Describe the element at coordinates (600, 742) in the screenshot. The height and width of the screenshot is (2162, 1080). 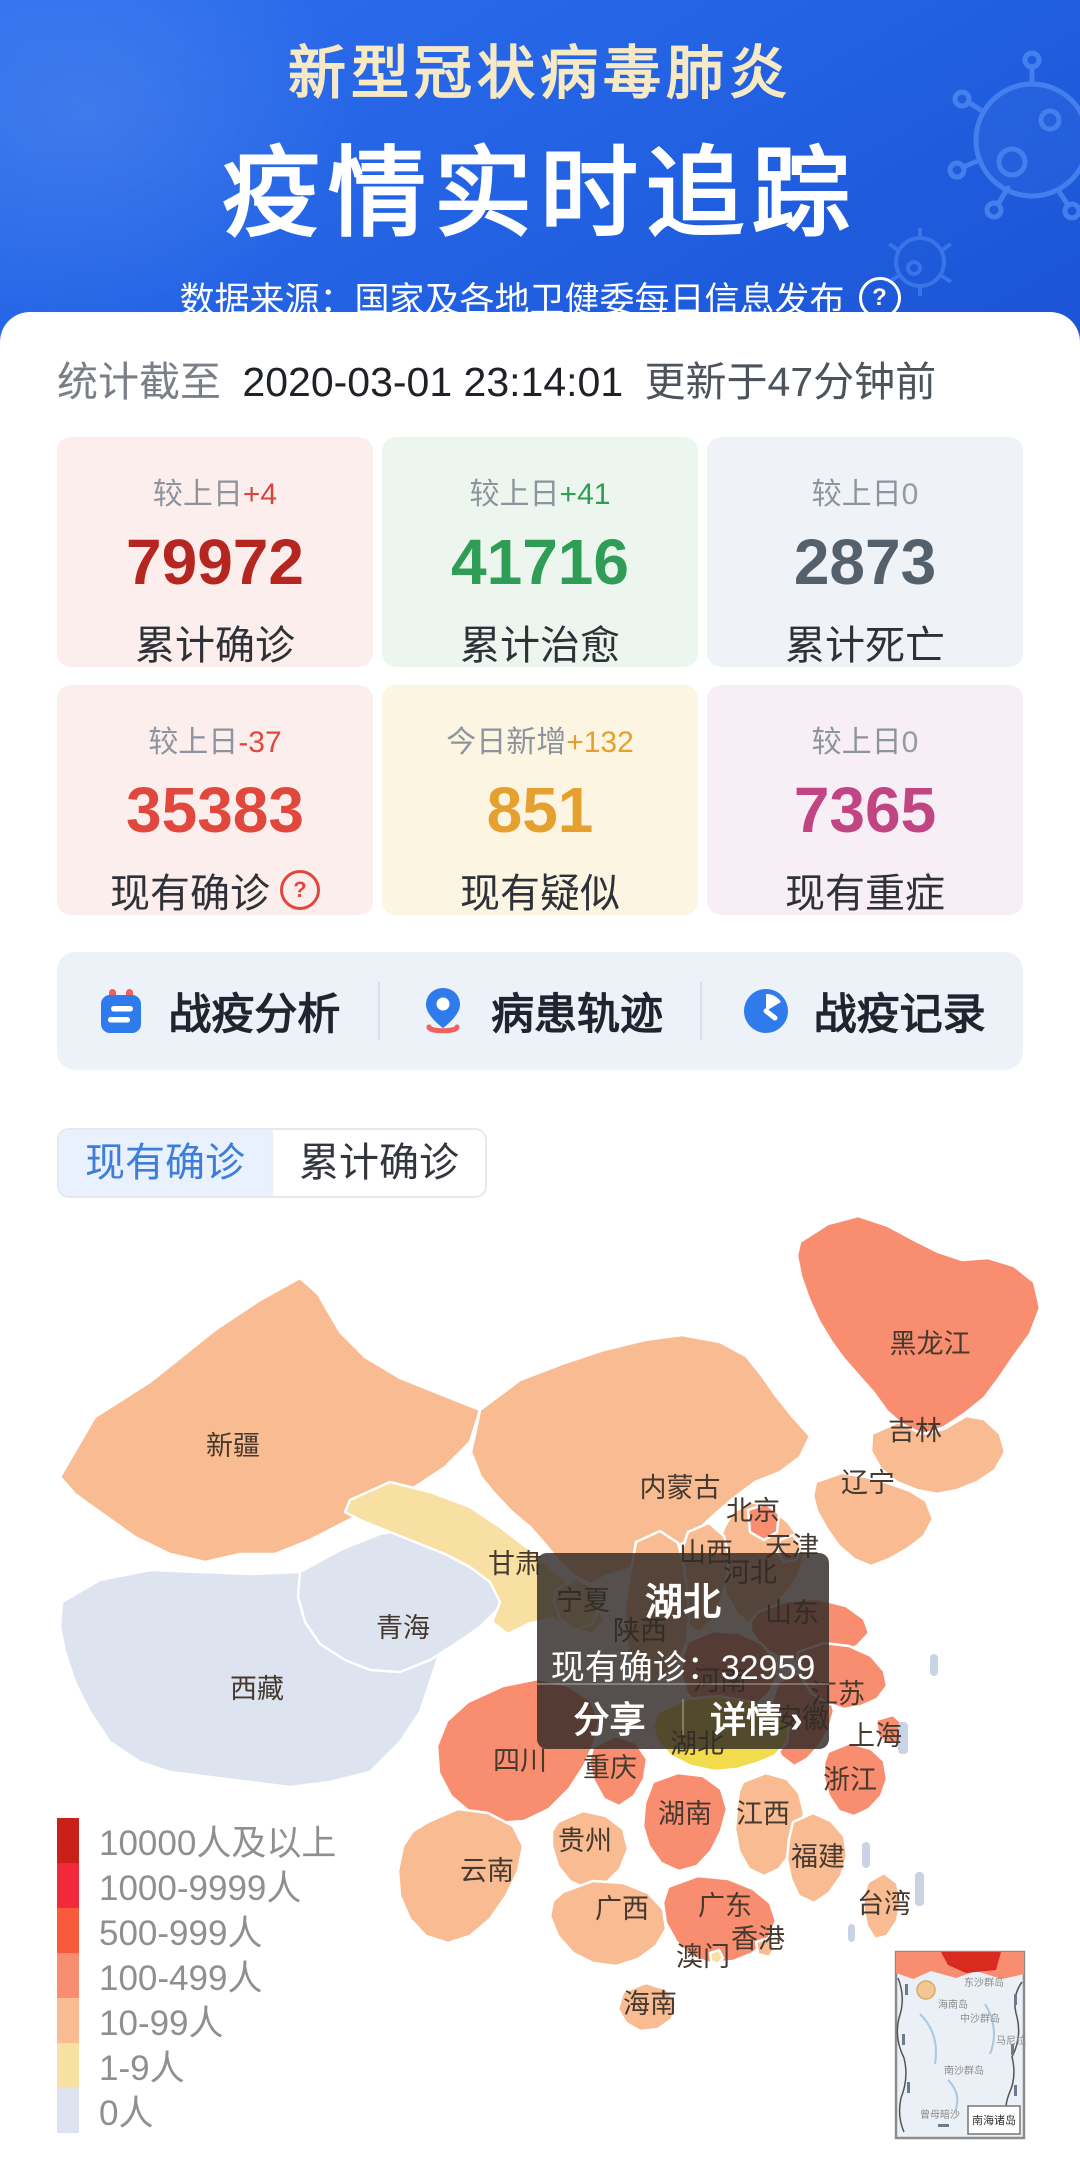
I see `delta-value: +132` at that location.